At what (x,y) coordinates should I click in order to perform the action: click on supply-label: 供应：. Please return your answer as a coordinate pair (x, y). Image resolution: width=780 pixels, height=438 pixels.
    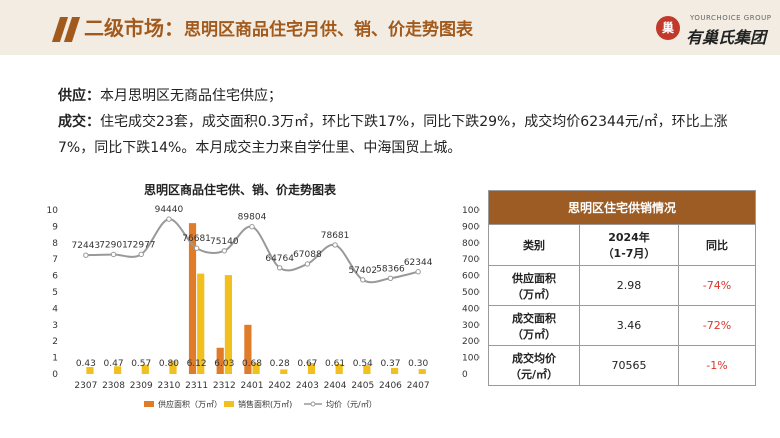
    Looking at the image, I should click on (79, 96).